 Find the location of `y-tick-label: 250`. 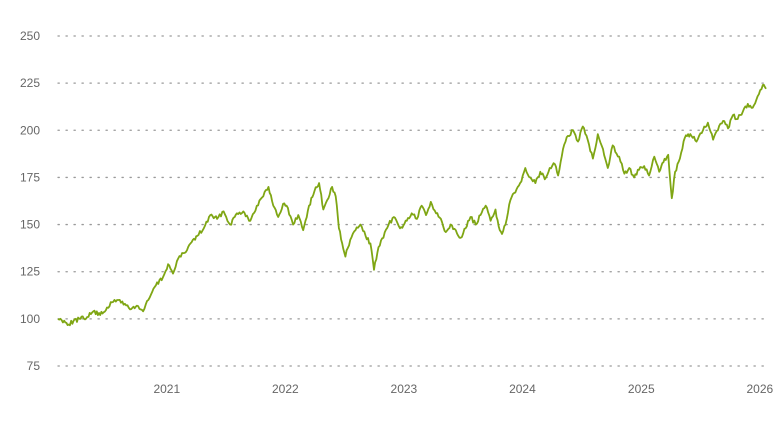

y-tick-label: 250 is located at coordinates (30, 36).